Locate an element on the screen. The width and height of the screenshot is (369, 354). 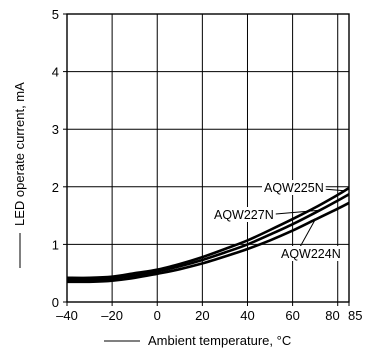
series-label-bg-aqw227n is located at coordinates (244, 214).